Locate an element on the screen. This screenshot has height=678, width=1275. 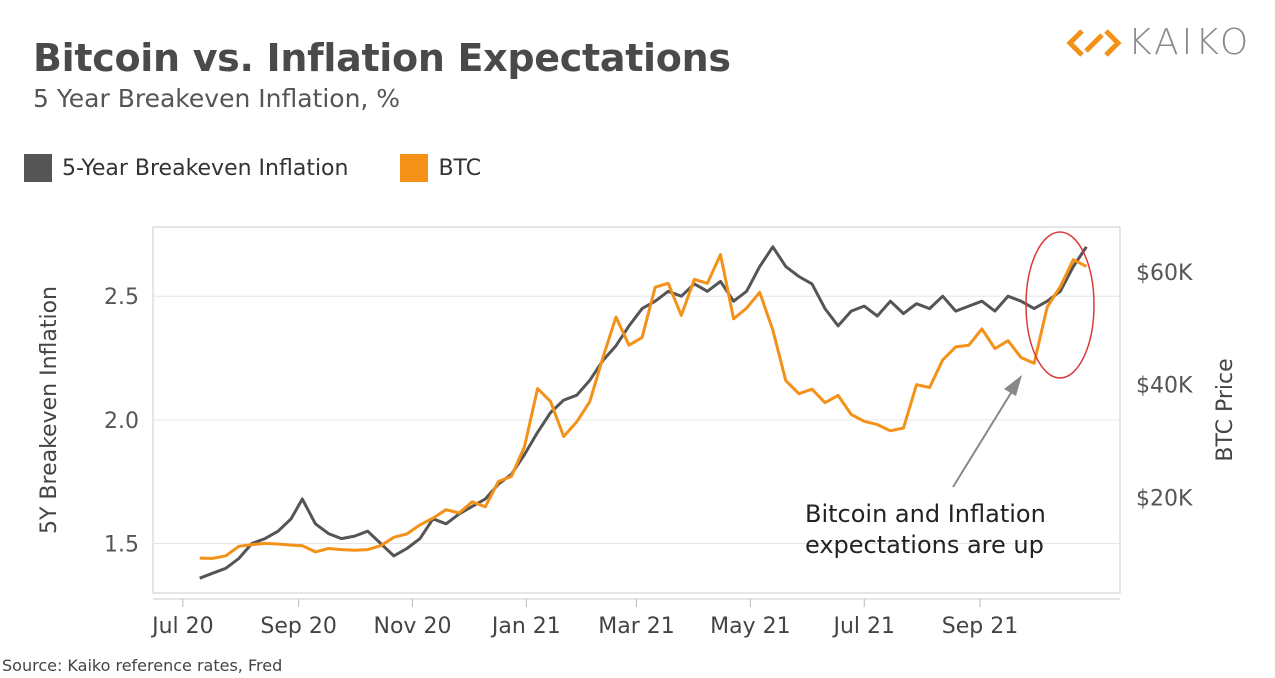
y-axis-title: 5Y Breakeven Inflation is located at coordinates (49, 410).